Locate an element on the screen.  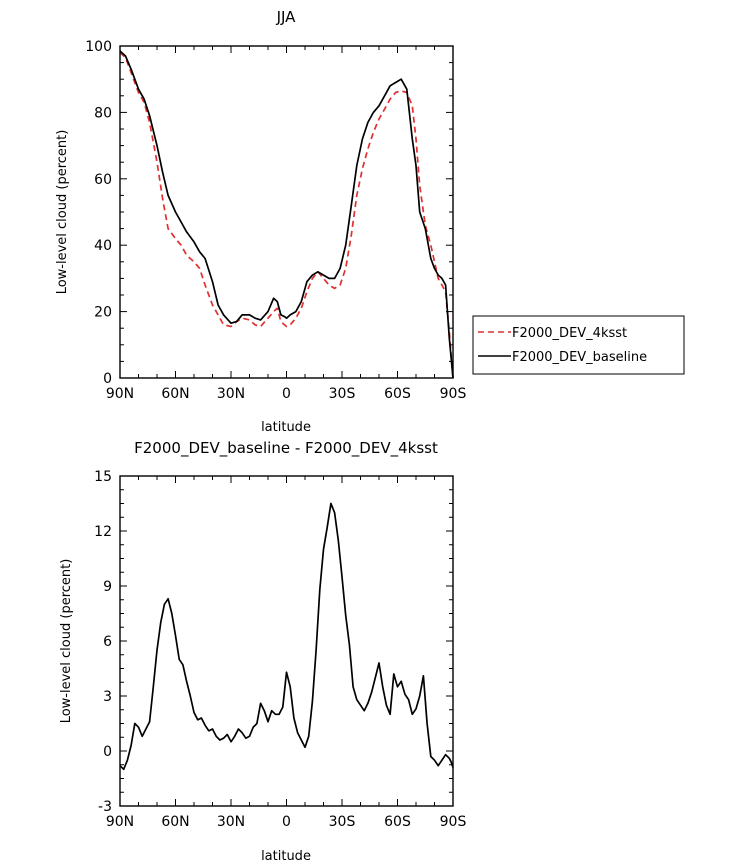
legend: F2000_DEV_4ksst F2000_DEV_baseline is located at coordinates (578, 345).